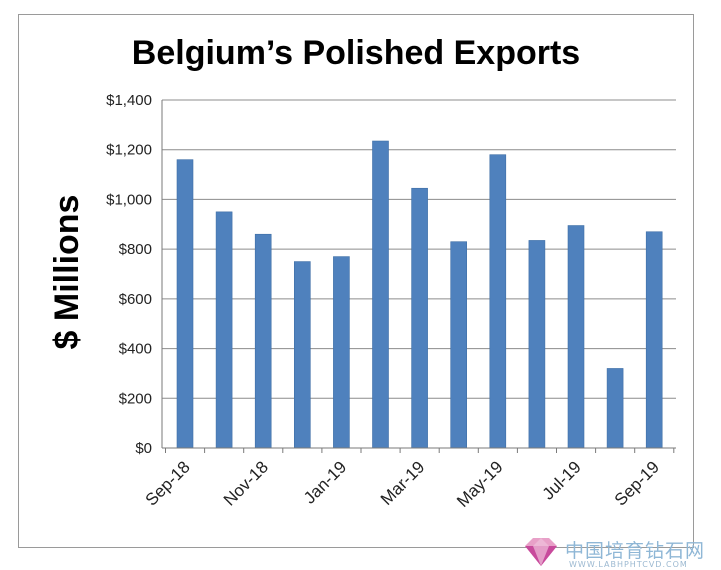 Image resolution: width=721 pixels, height=570 pixels. Describe the element at coordinates (635, 551) in the screenshot. I see `watermark-text: 中国培育钻石网` at that location.